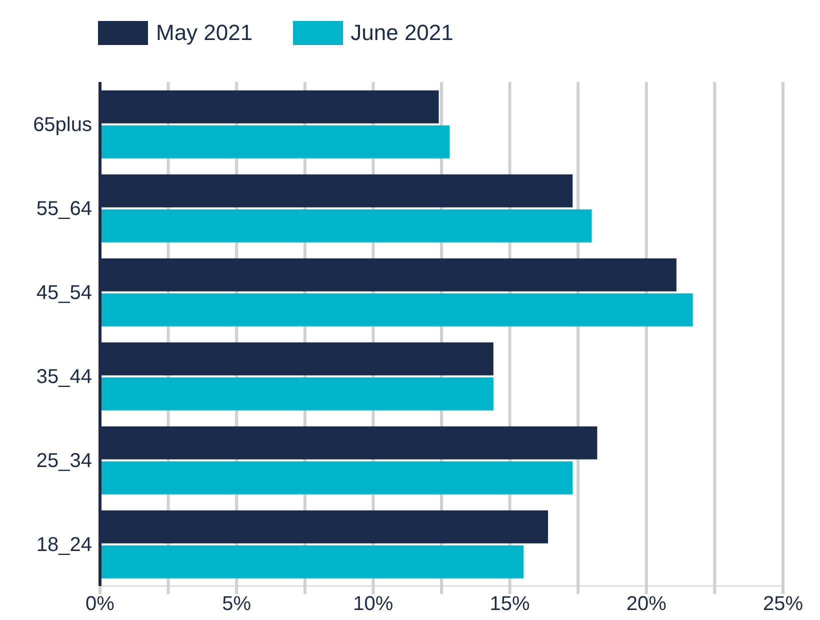 The image size is (820, 620). Describe the element at coordinates (64, 461) in the screenshot. I see `y-tick-label: 25_34` at that location.